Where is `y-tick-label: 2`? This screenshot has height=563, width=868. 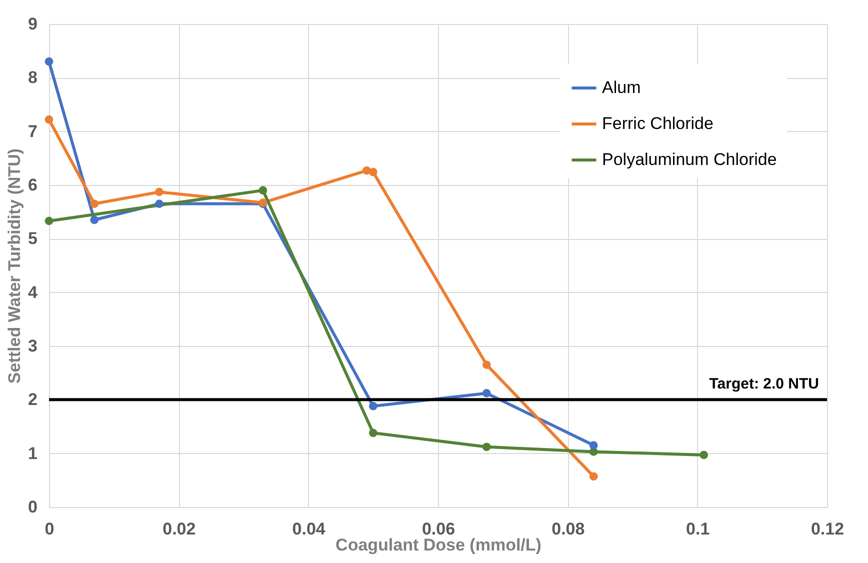 y-tick-label: 2 is located at coordinates (33, 400).